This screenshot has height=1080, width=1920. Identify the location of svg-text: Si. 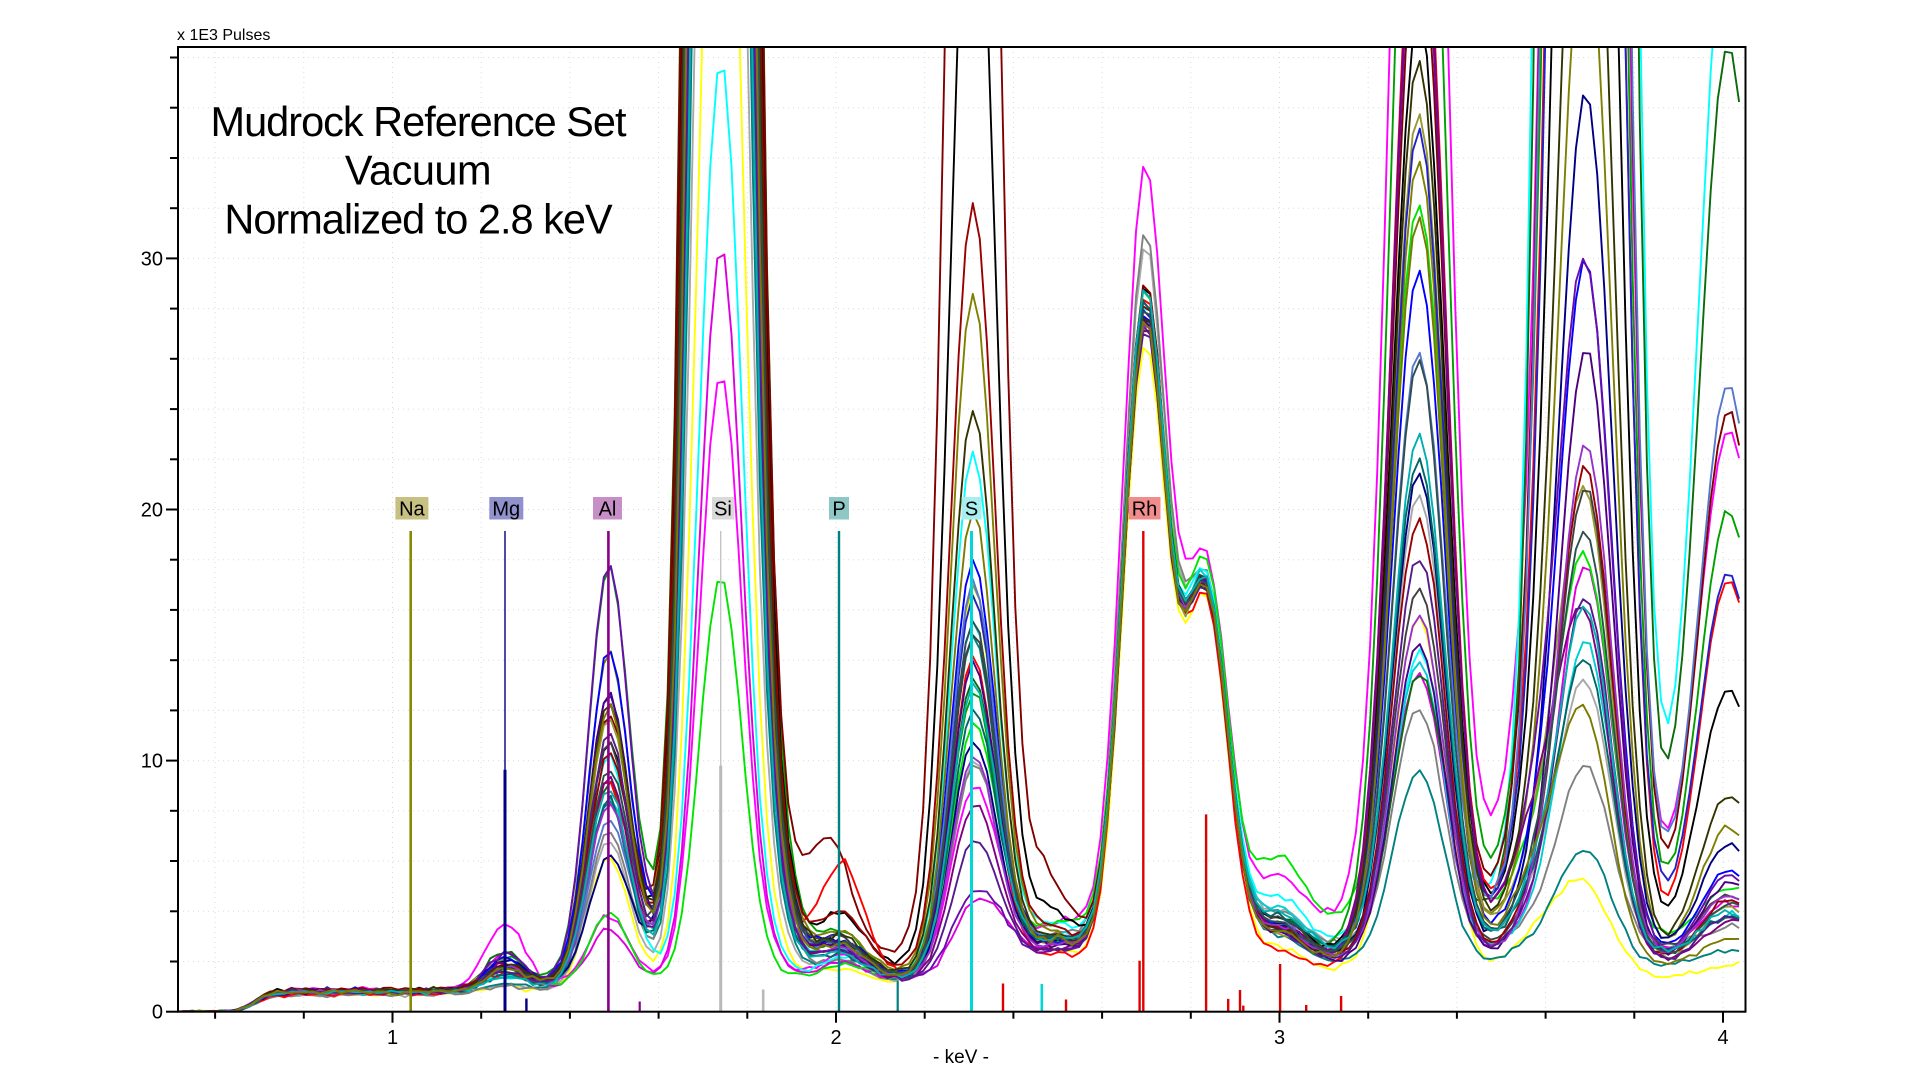
(723, 510).